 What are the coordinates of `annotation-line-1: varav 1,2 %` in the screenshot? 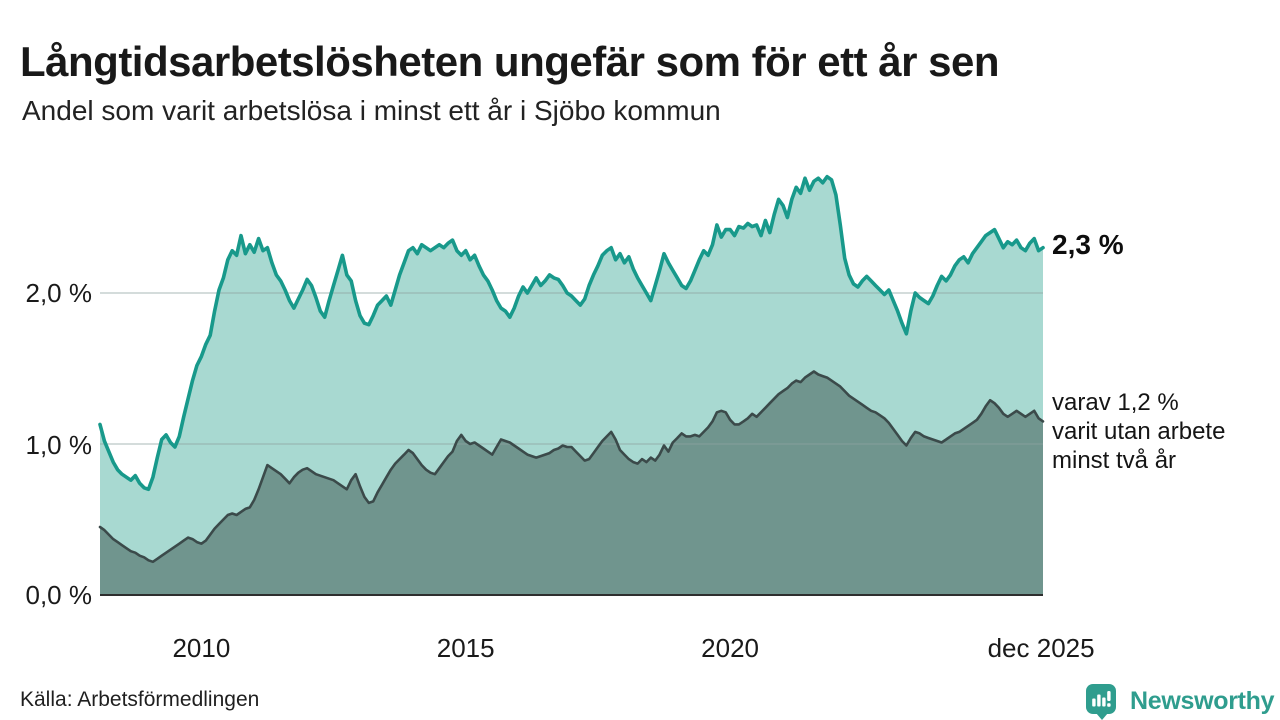 It's located at (1115, 402).